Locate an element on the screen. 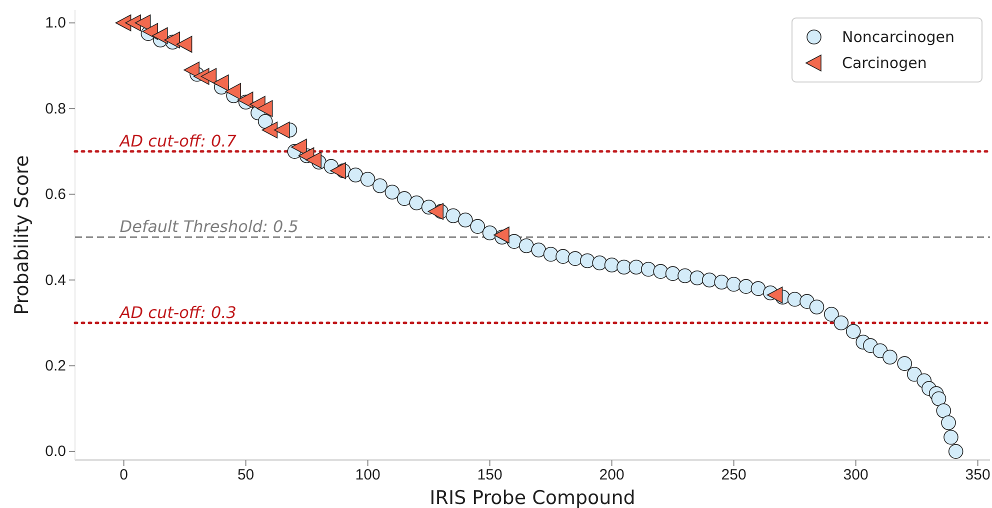 The image size is (992, 508). legend-label: Carcinogen is located at coordinates (884, 63).